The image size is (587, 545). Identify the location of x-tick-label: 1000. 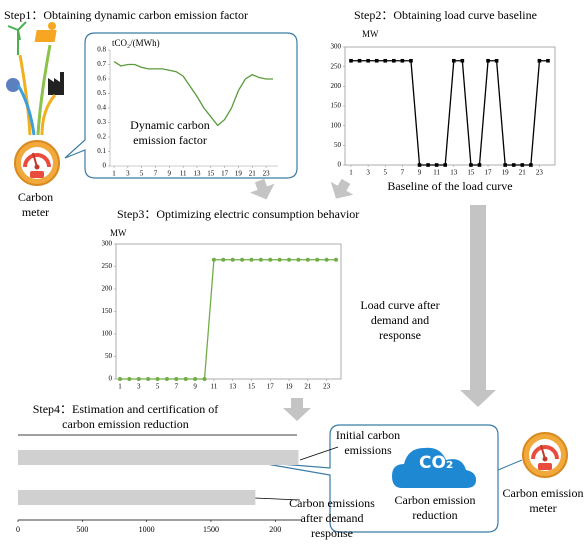
(147, 529).